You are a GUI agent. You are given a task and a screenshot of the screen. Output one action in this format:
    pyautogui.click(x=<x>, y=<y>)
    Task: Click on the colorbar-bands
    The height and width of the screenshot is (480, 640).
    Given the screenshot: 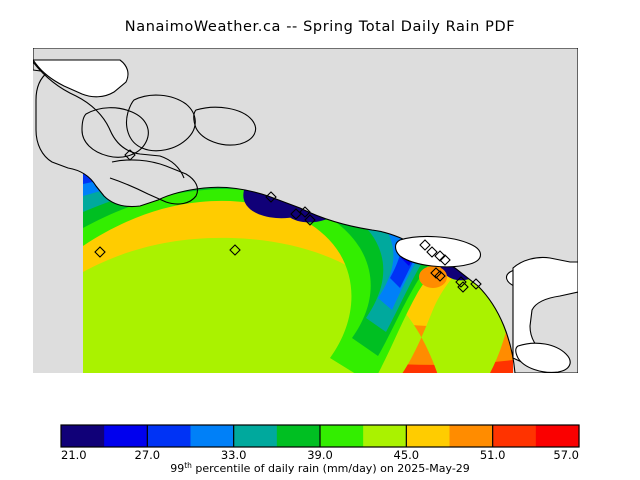 What is the action you would take?
    pyautogui.click(x=320, y=436)
    